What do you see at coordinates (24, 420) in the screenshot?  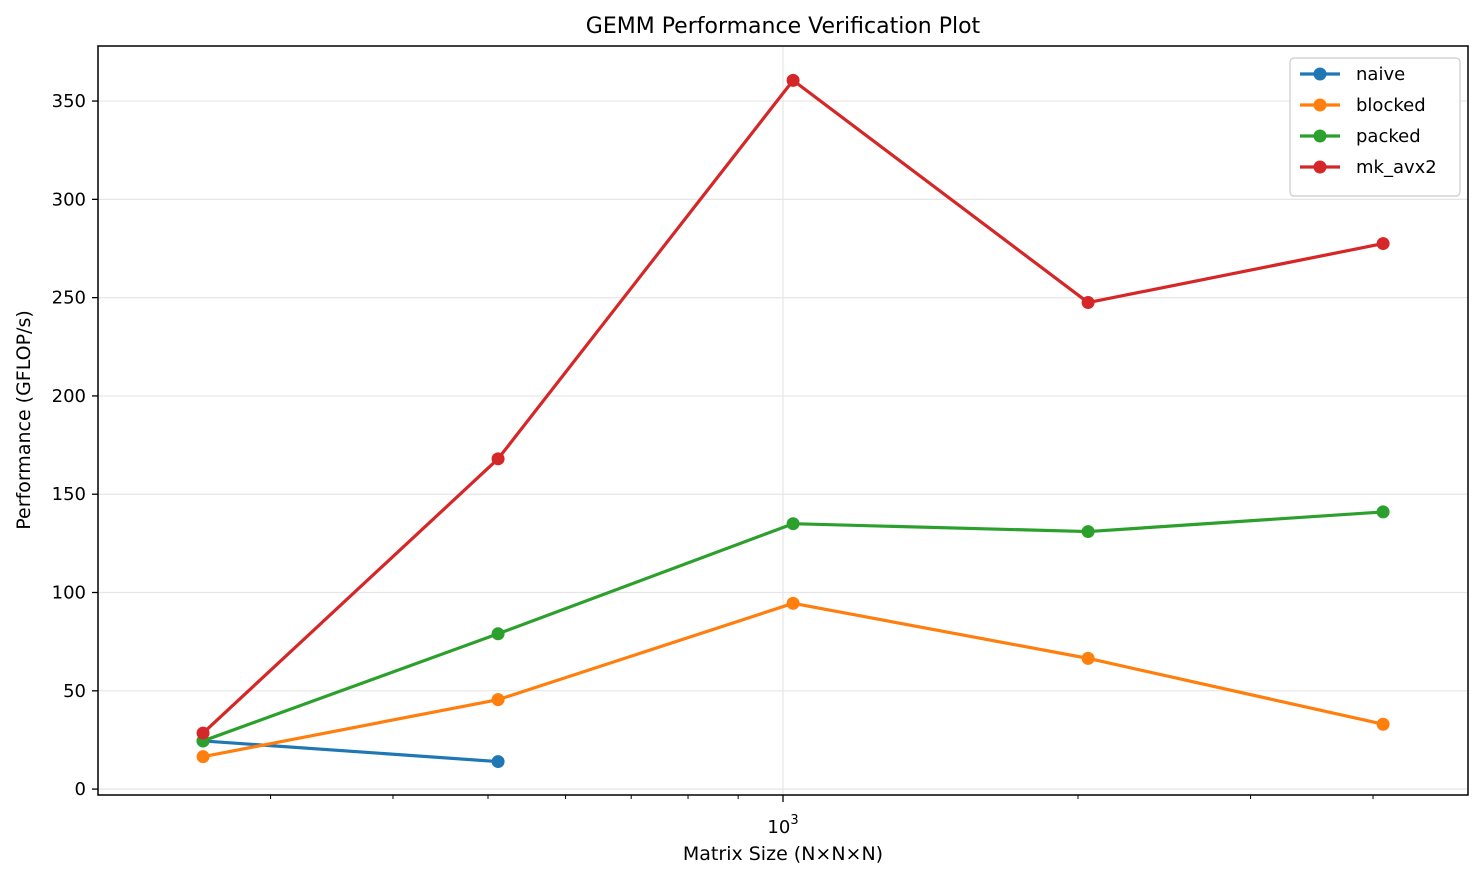 I see `y-axis-label: Performance (GFLOP/s)` at bounding box center [24, 420].